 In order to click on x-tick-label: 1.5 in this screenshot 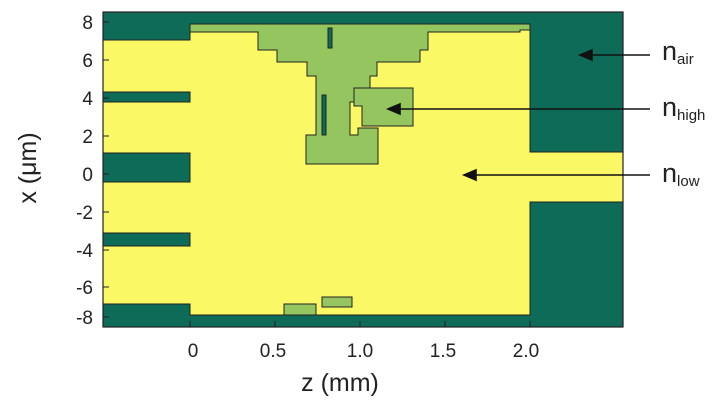, I will do `click(443, 351)`.